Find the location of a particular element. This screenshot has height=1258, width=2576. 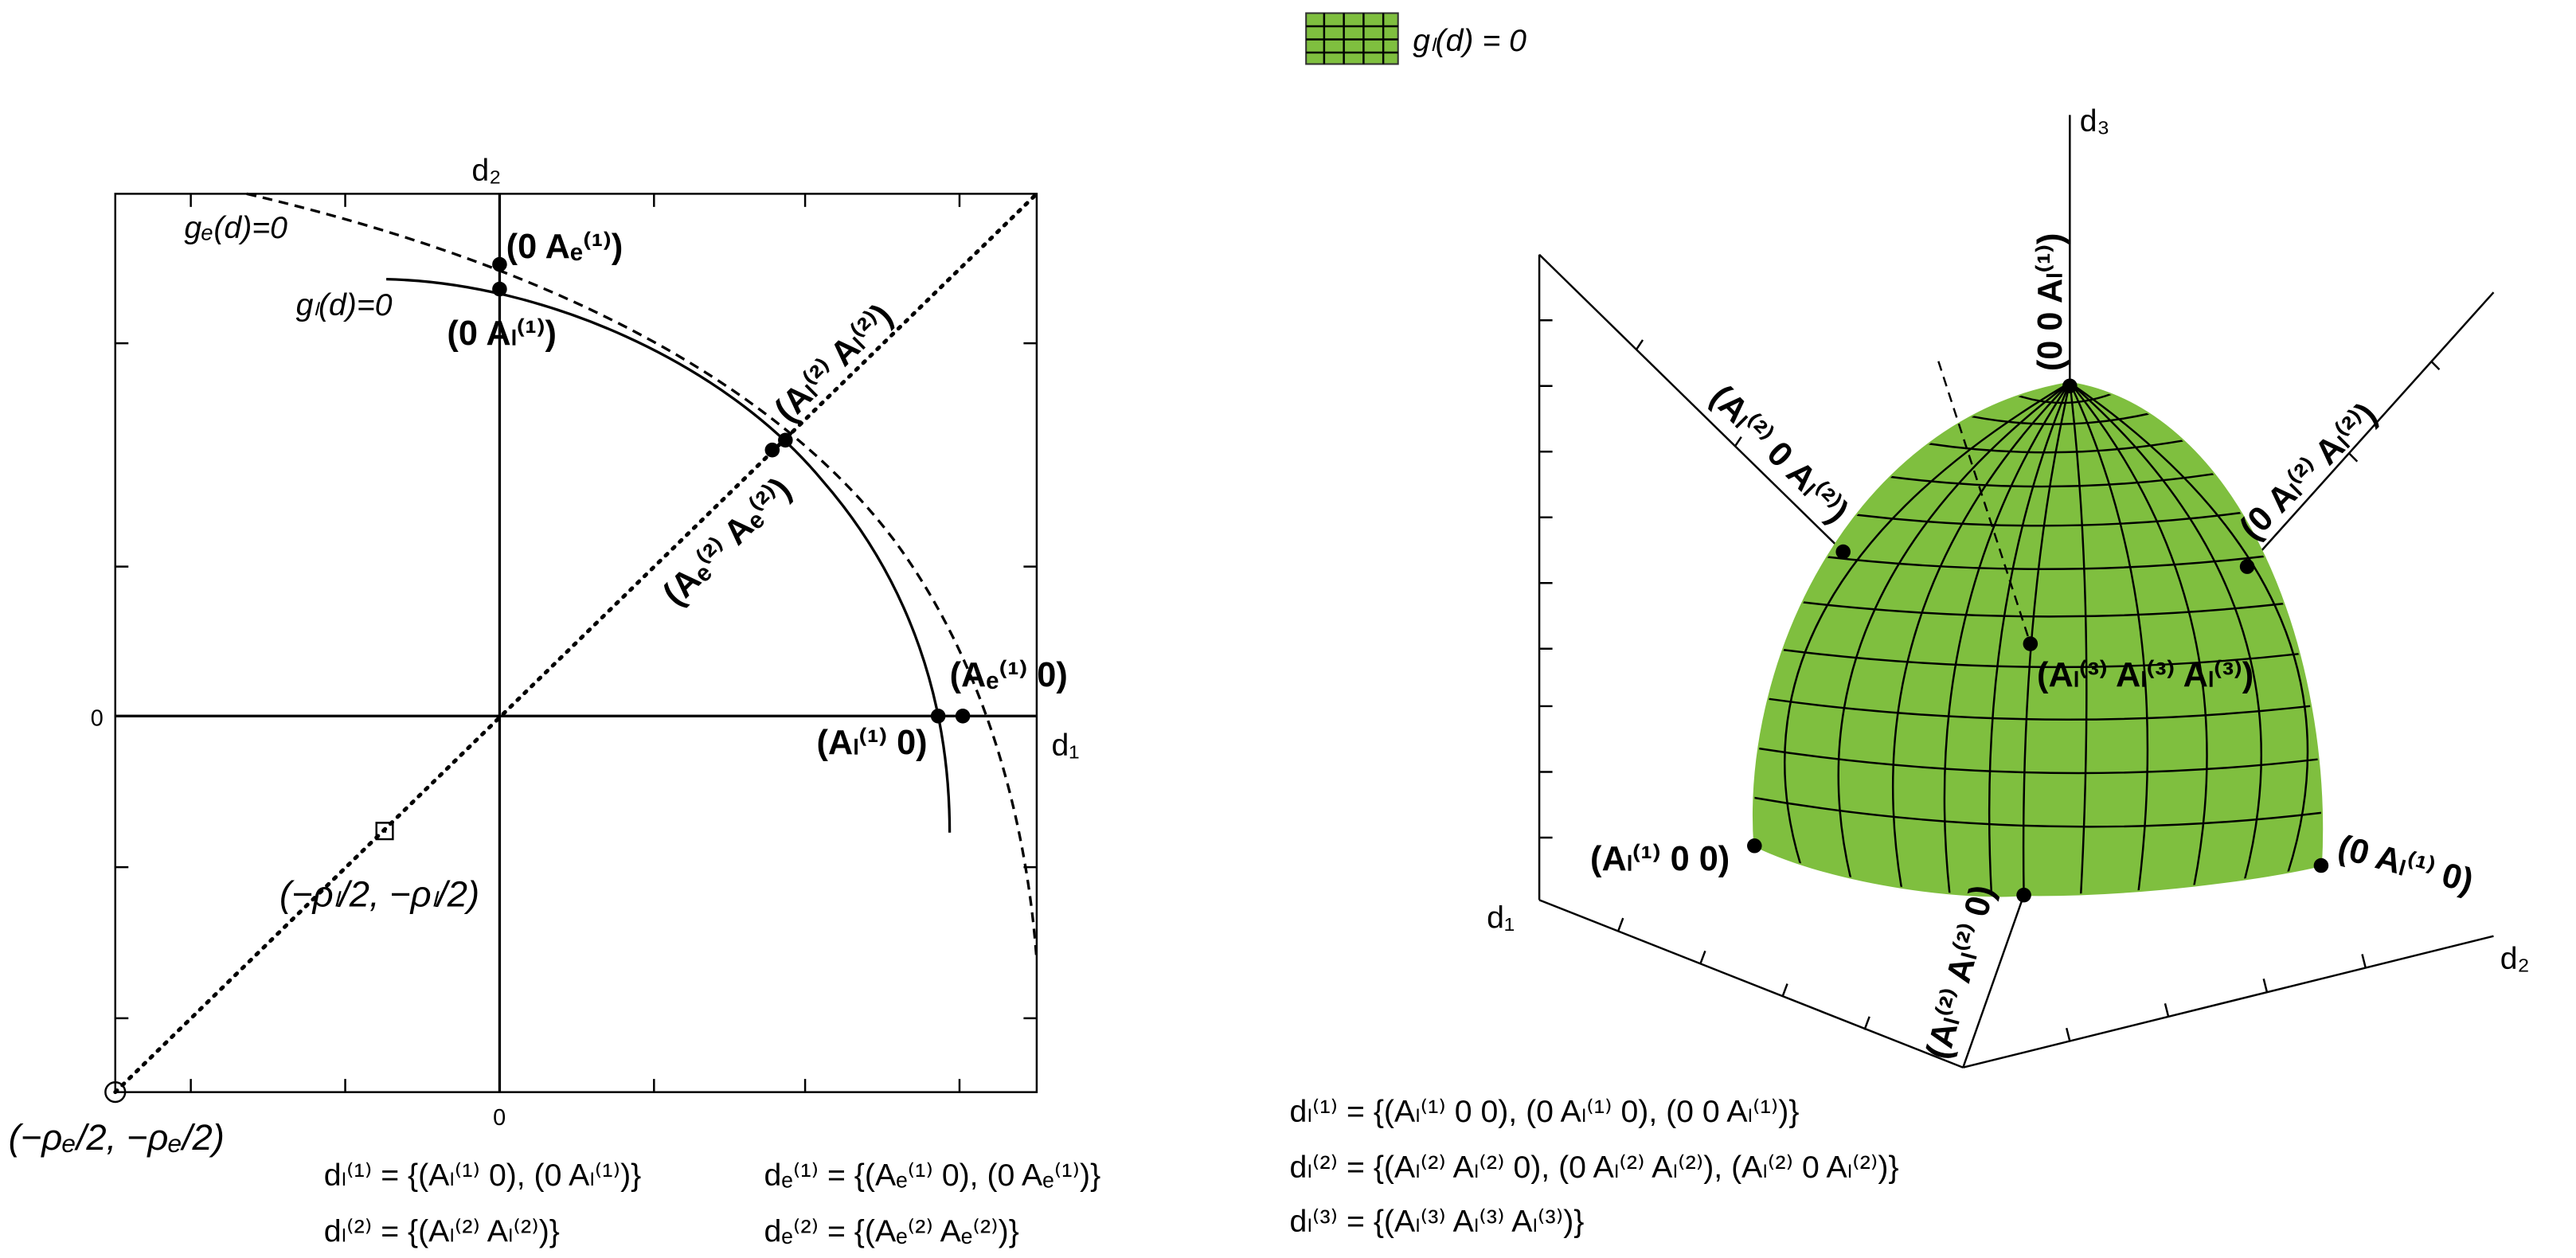

surface-grid is located at coordinates (2039, 639).